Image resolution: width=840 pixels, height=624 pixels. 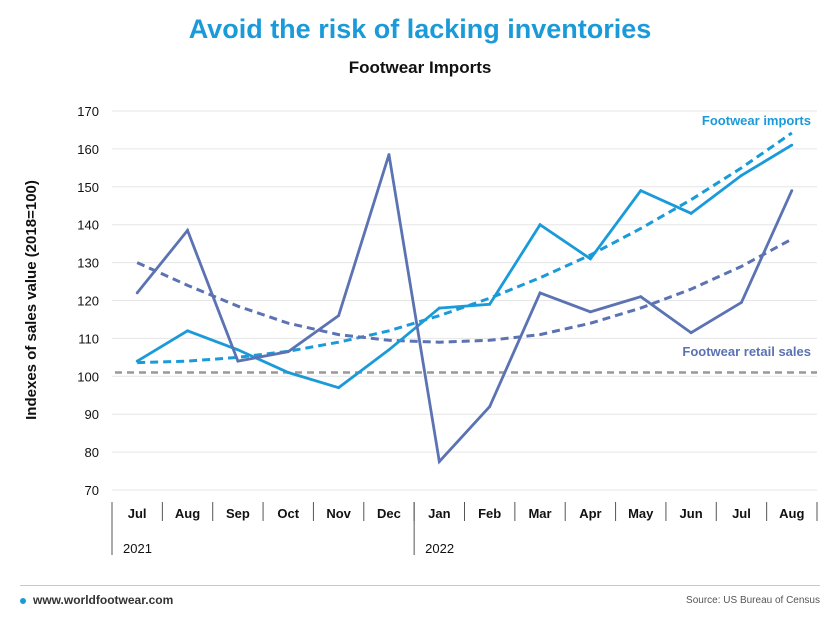 I want to click on footer-source: Source: US Bureau of Census, so click(x=753, y=600).